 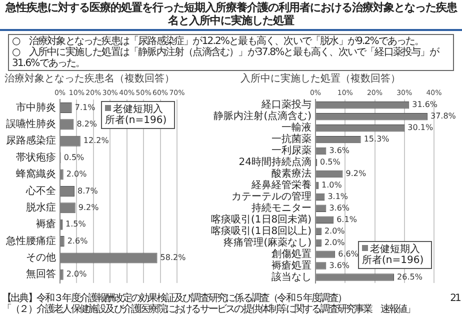 I want to click on y-tick-label: 静脈内注射(点滴含む), so click(x=263, y=116).